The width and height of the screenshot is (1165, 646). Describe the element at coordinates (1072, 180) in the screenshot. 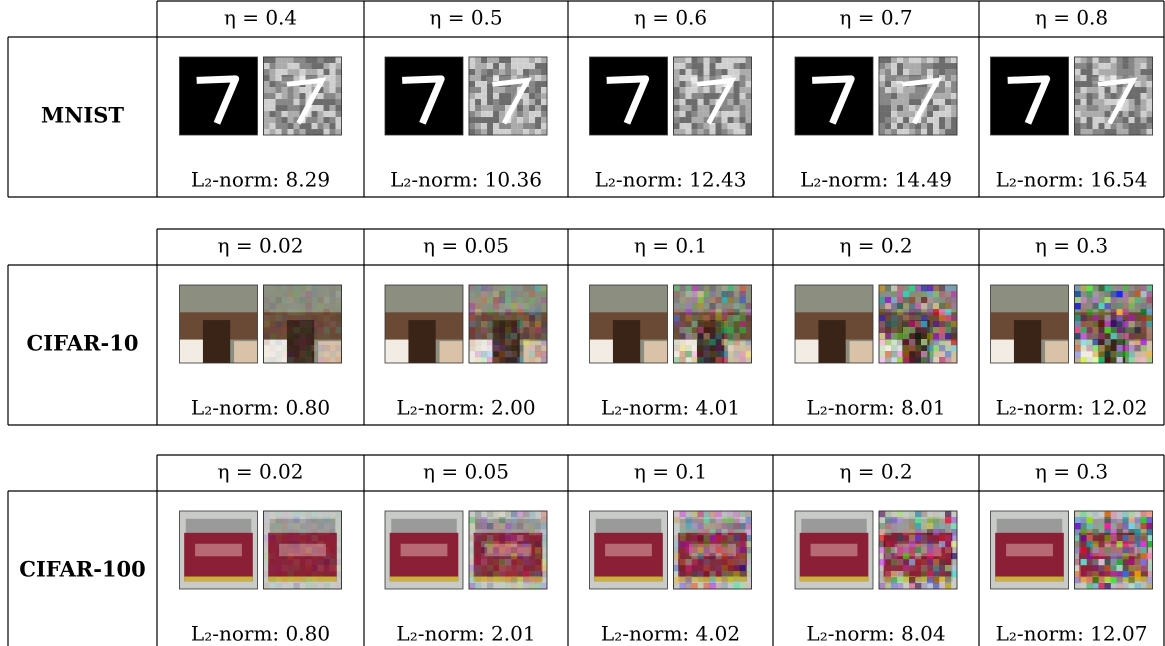

I see `norm-label: L₂-norm: 16.54` at that location.